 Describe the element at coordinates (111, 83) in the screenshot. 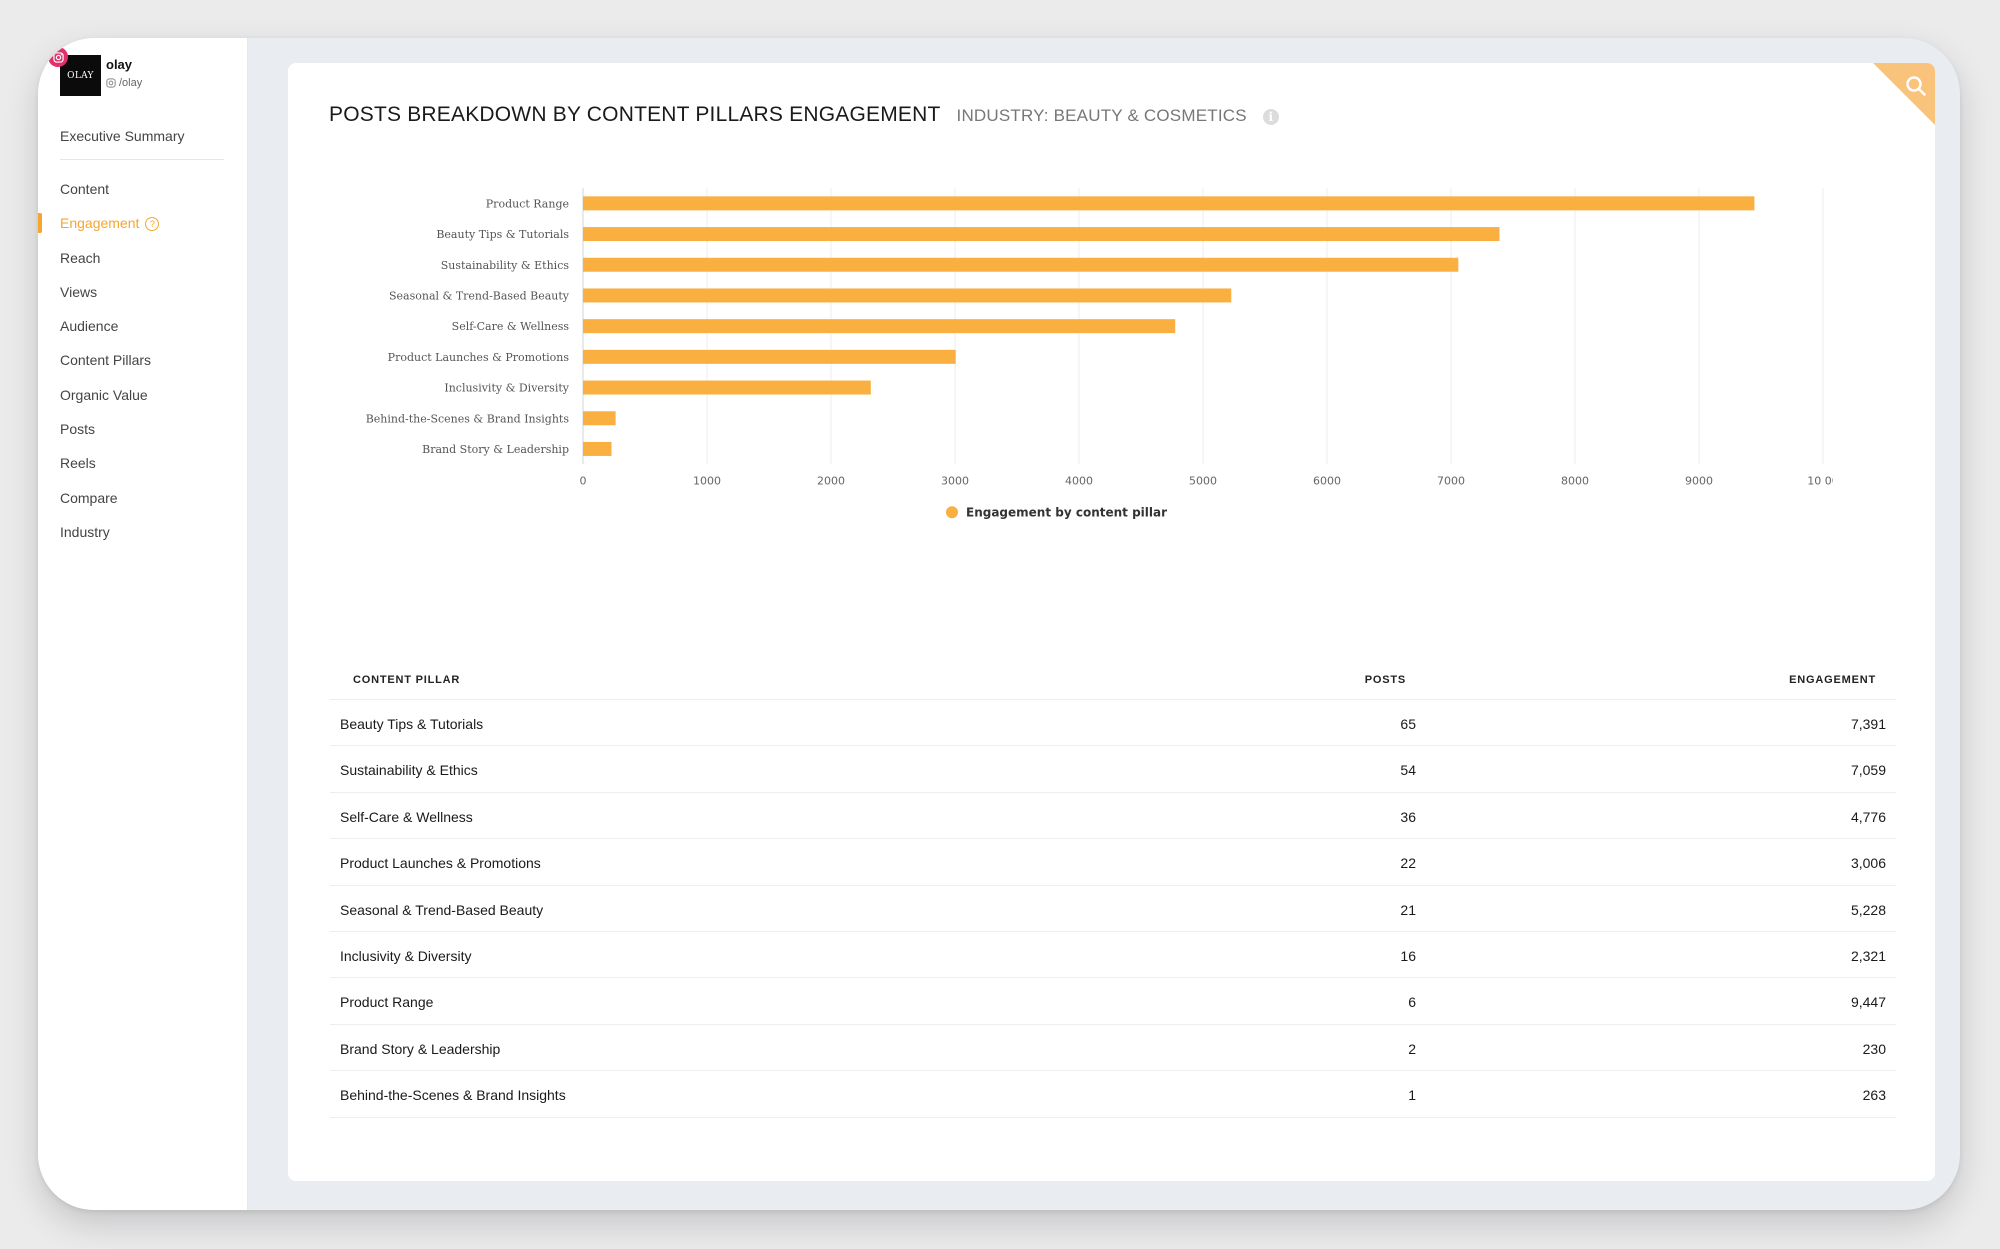

I see `instagram-small-icon` at that location.